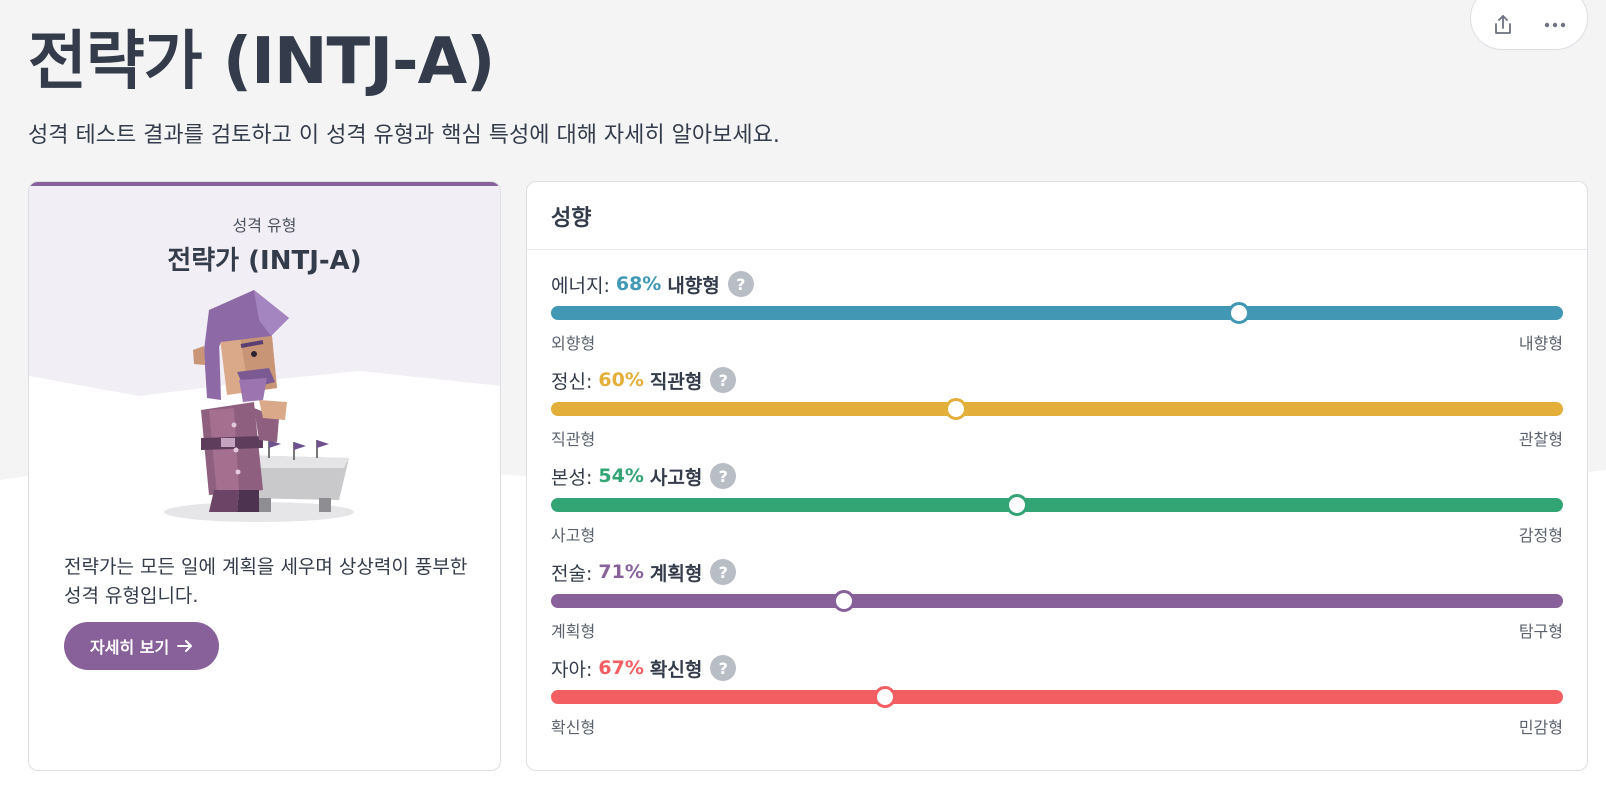  What do you see at coordinates (266, 581) in the screenshot?
I see `type-description: 전략가는 모든 일에 계획을 세우며 상상력이 풍부한 성격 유형입니다.` at bounding box center [266, 581].